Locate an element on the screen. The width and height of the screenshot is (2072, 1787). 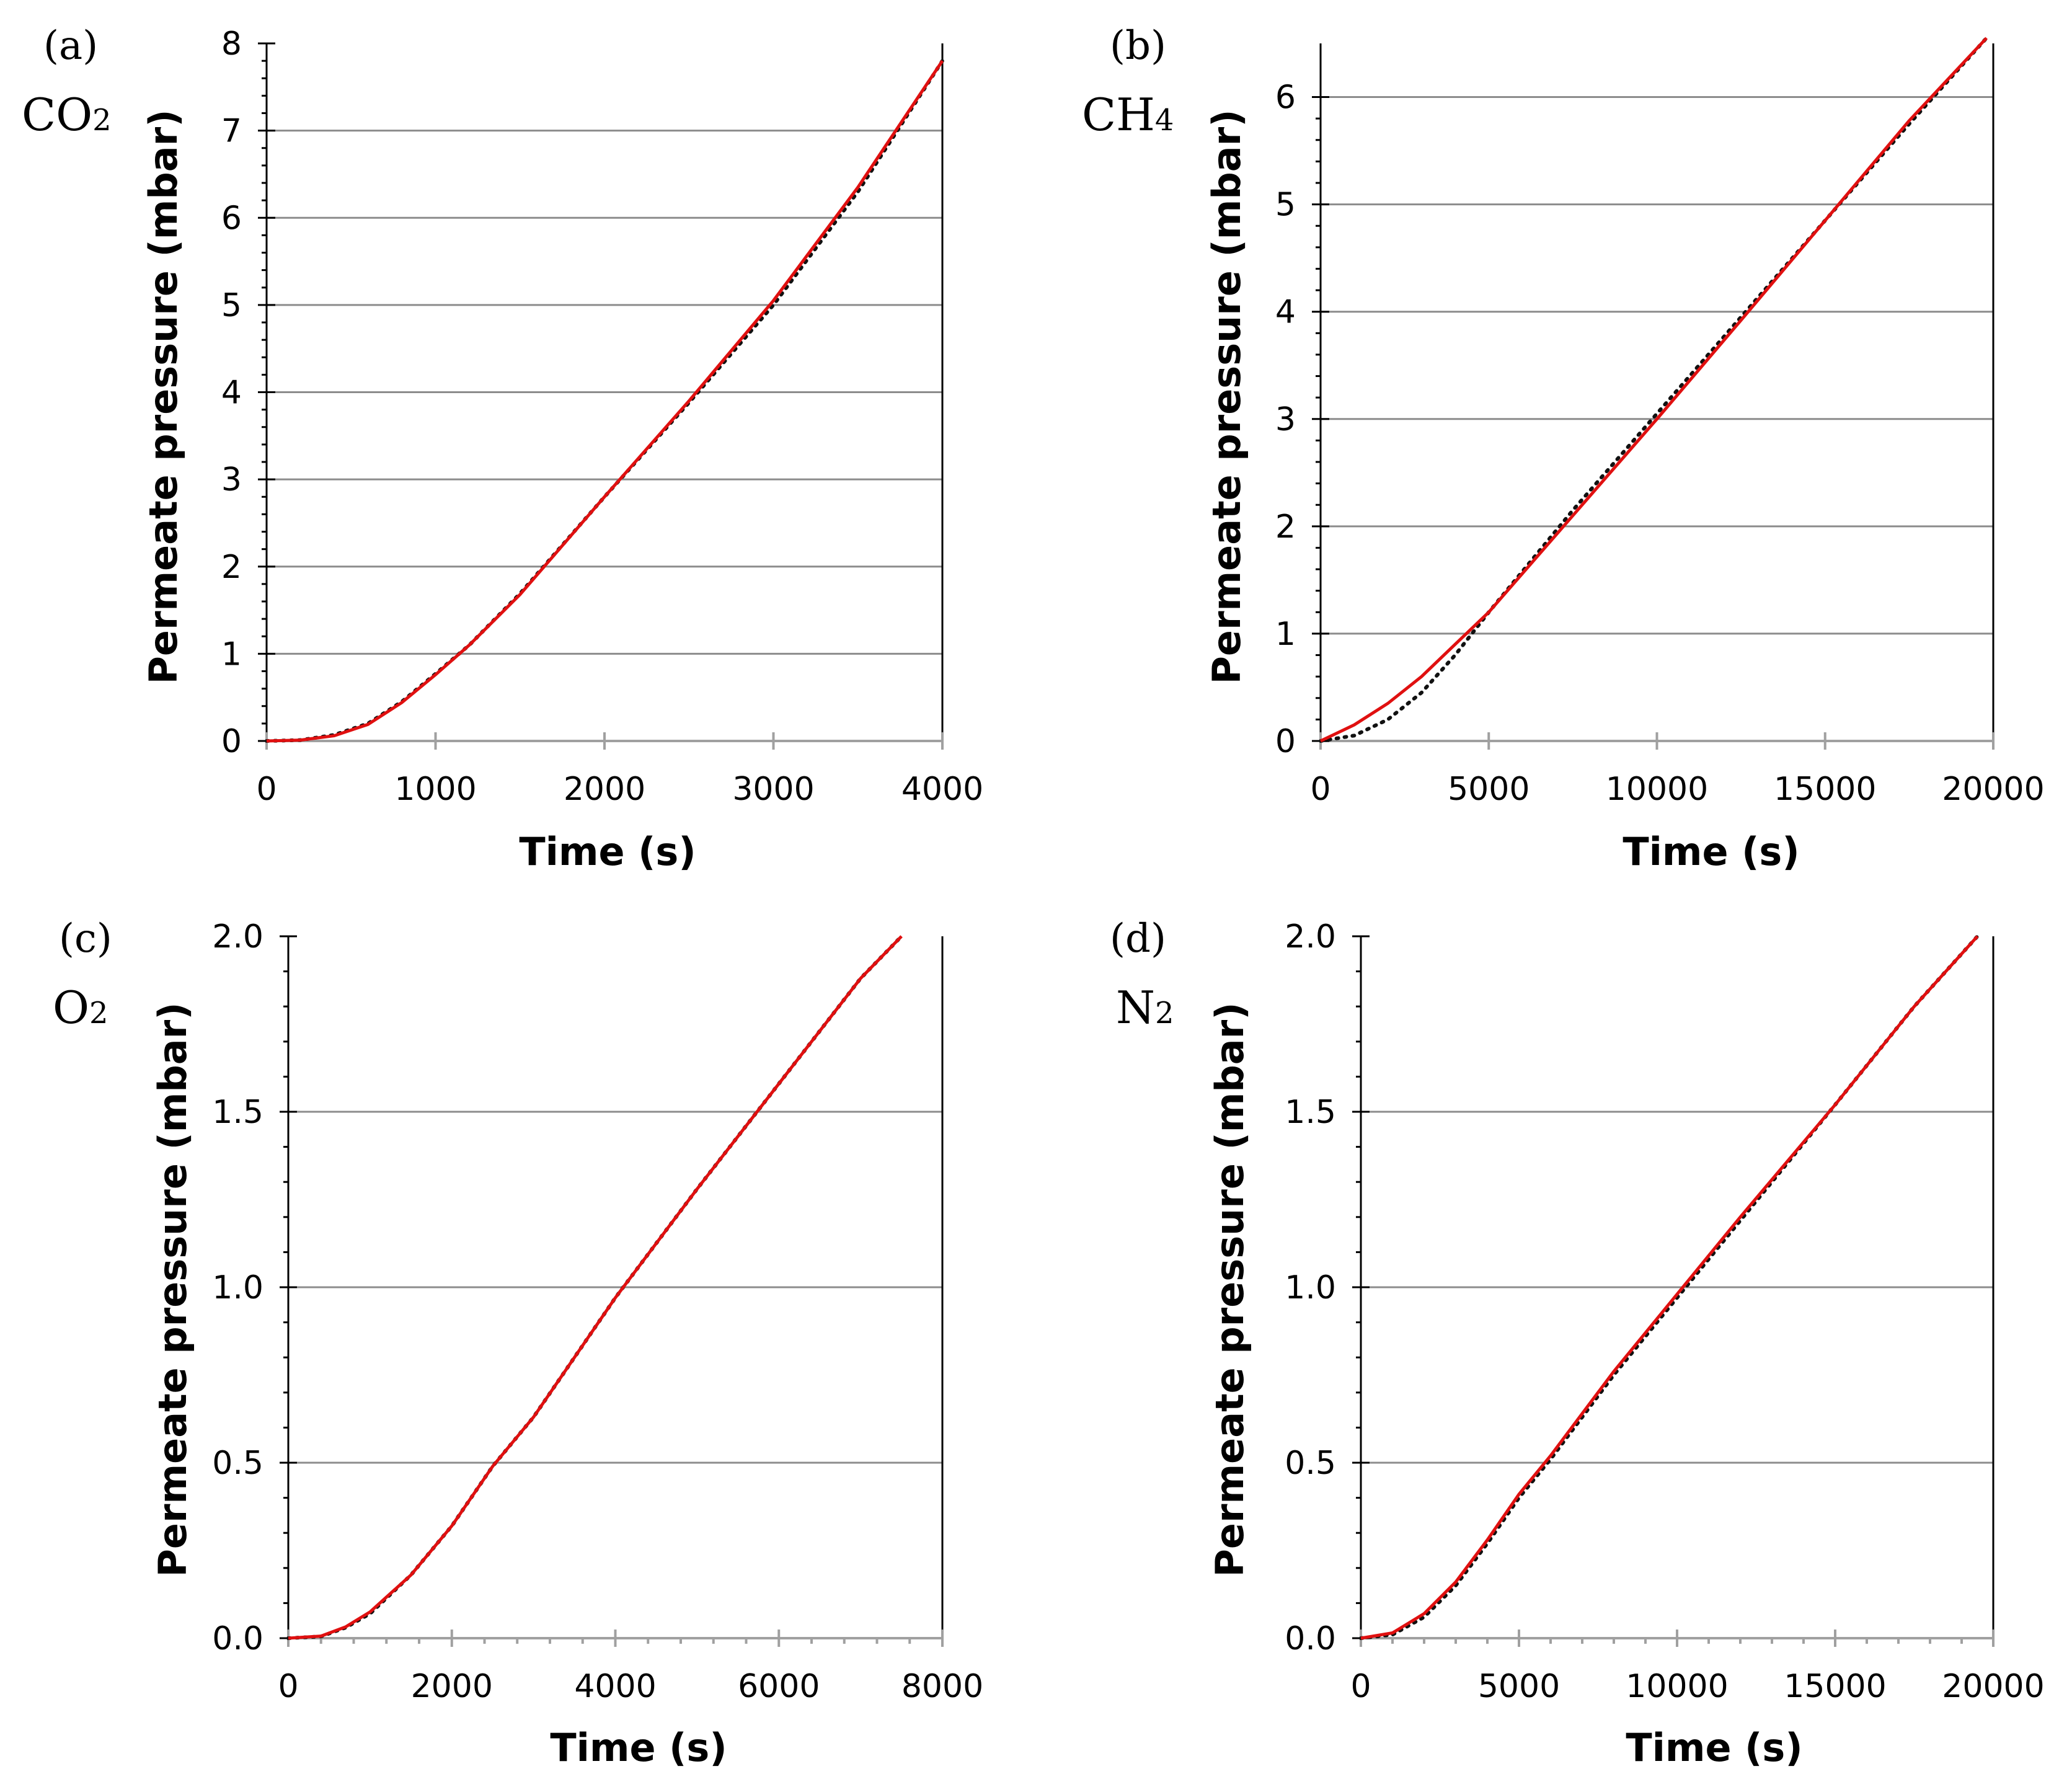
y-tick-label-a-2: 2 is located at coordinates (232, 567).